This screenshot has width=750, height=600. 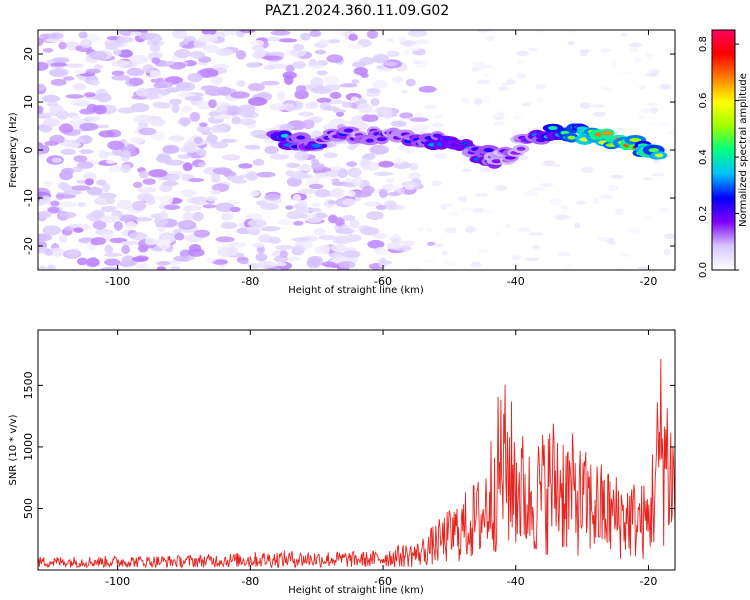 I want to click on colorbar-label: Normalized spectral amplitude, so click(x=743, y=150).